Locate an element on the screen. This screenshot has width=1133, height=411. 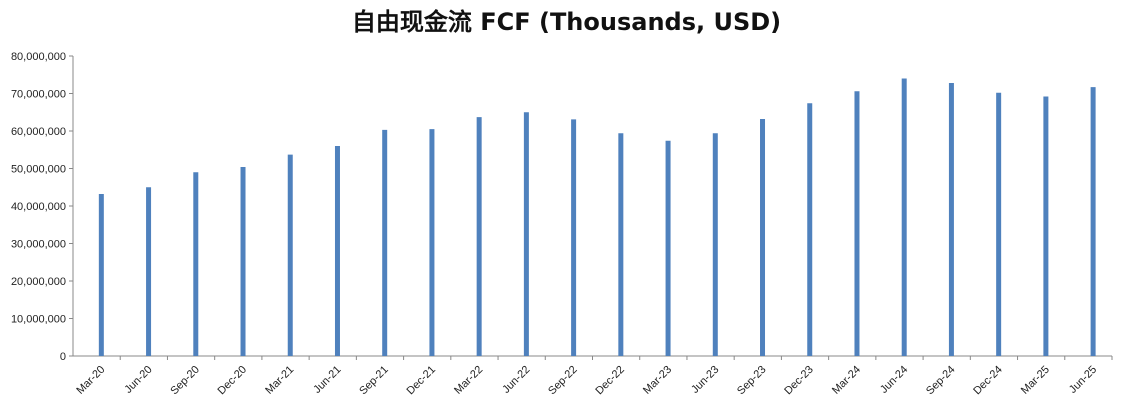
x-tick-label: Mar-20 is located at coordinates (90, 380).